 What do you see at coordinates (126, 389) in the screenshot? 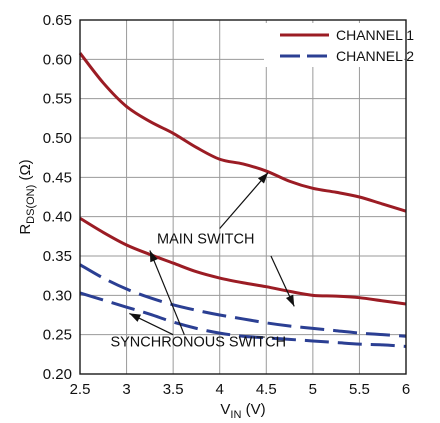
I see `x-tick-label-1: 3` at bounding box center [126, 389].